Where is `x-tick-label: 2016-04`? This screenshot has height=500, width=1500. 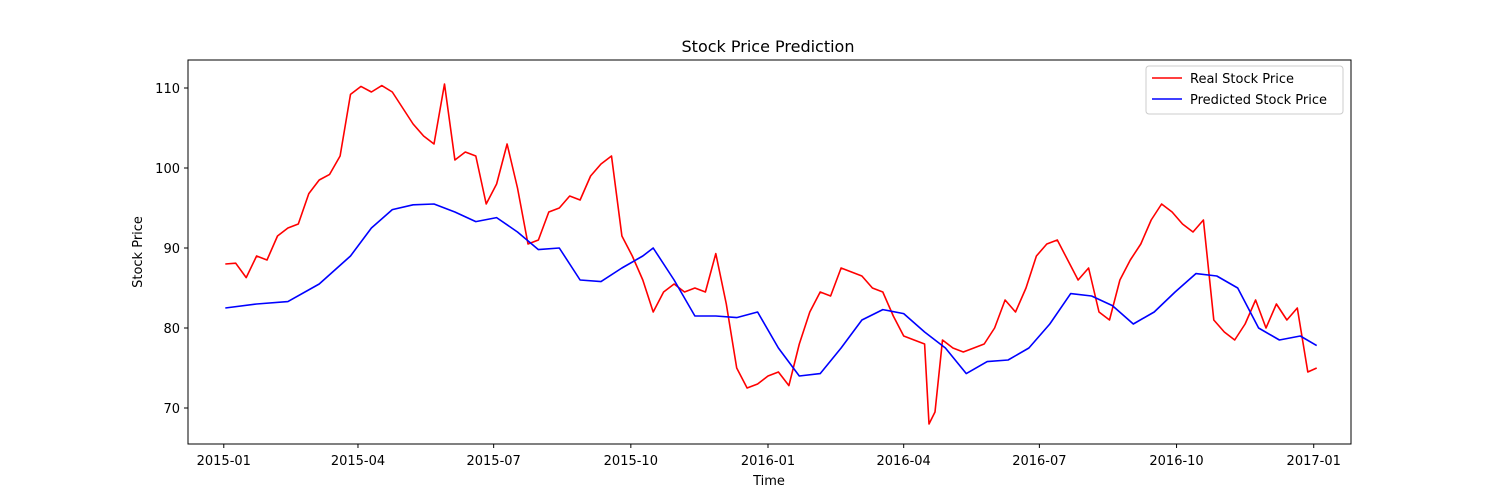 x-tick-label: 2016-04 is located at coordinates (904, 461).